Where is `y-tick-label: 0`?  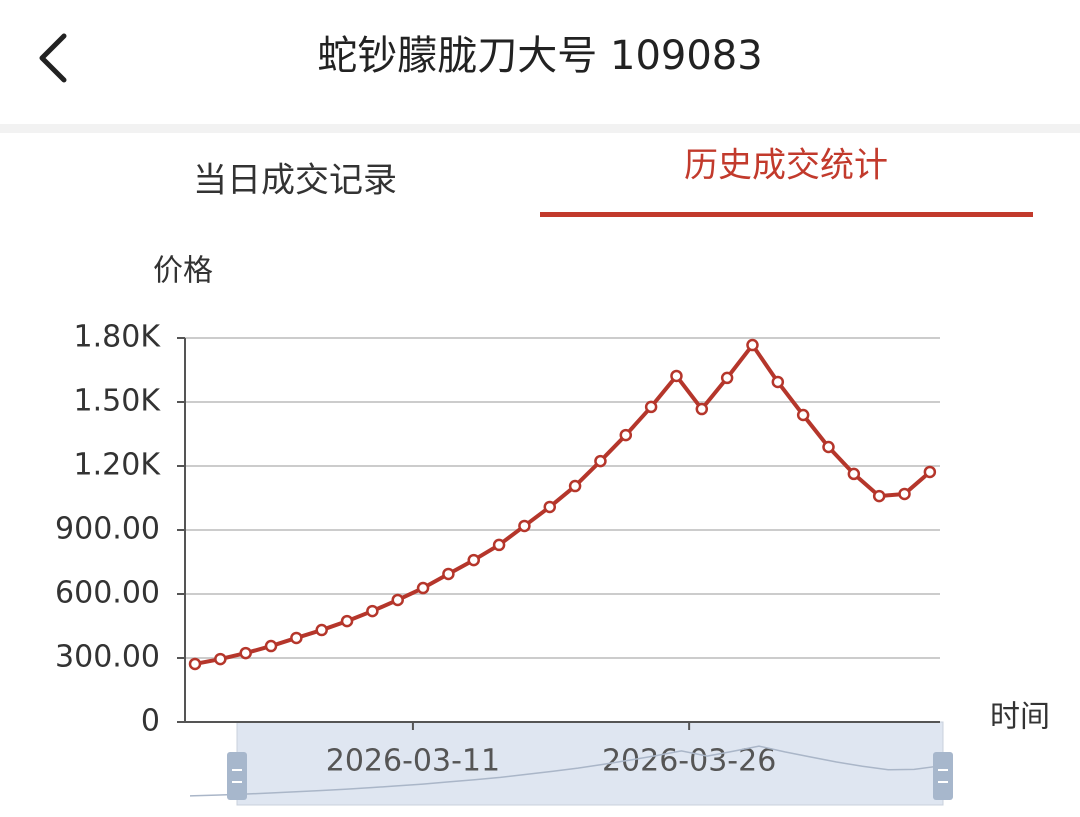 y-tick-label: 0 is located at coordinates (150, 721).